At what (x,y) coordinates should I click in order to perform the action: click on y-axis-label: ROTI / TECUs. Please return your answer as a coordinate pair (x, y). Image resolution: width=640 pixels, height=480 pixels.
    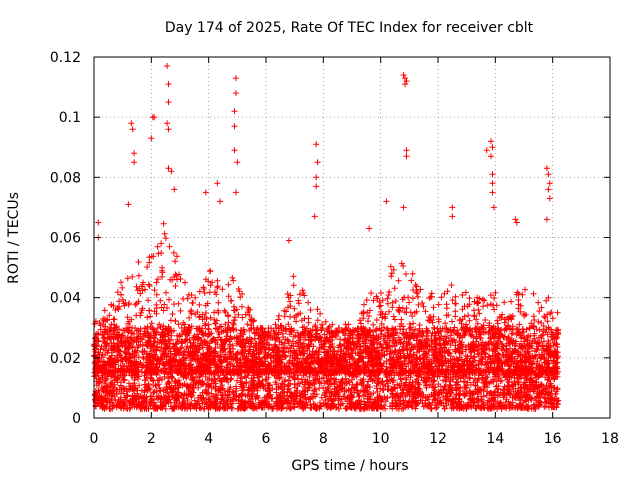
    Looking at the image, I should click on (14, 238).